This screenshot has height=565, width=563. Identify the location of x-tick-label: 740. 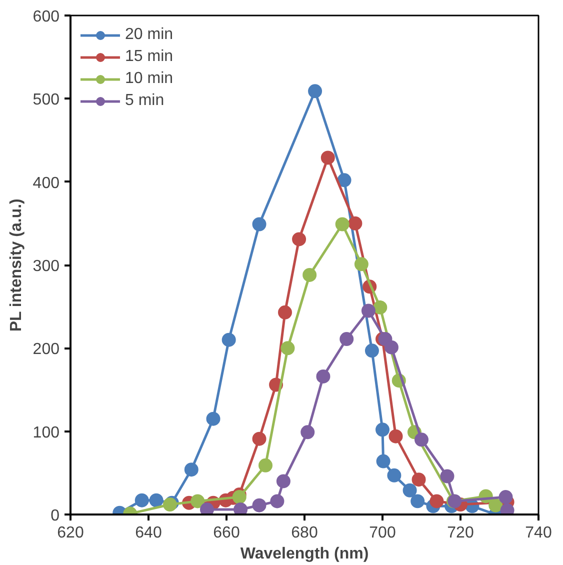
(538, 533).